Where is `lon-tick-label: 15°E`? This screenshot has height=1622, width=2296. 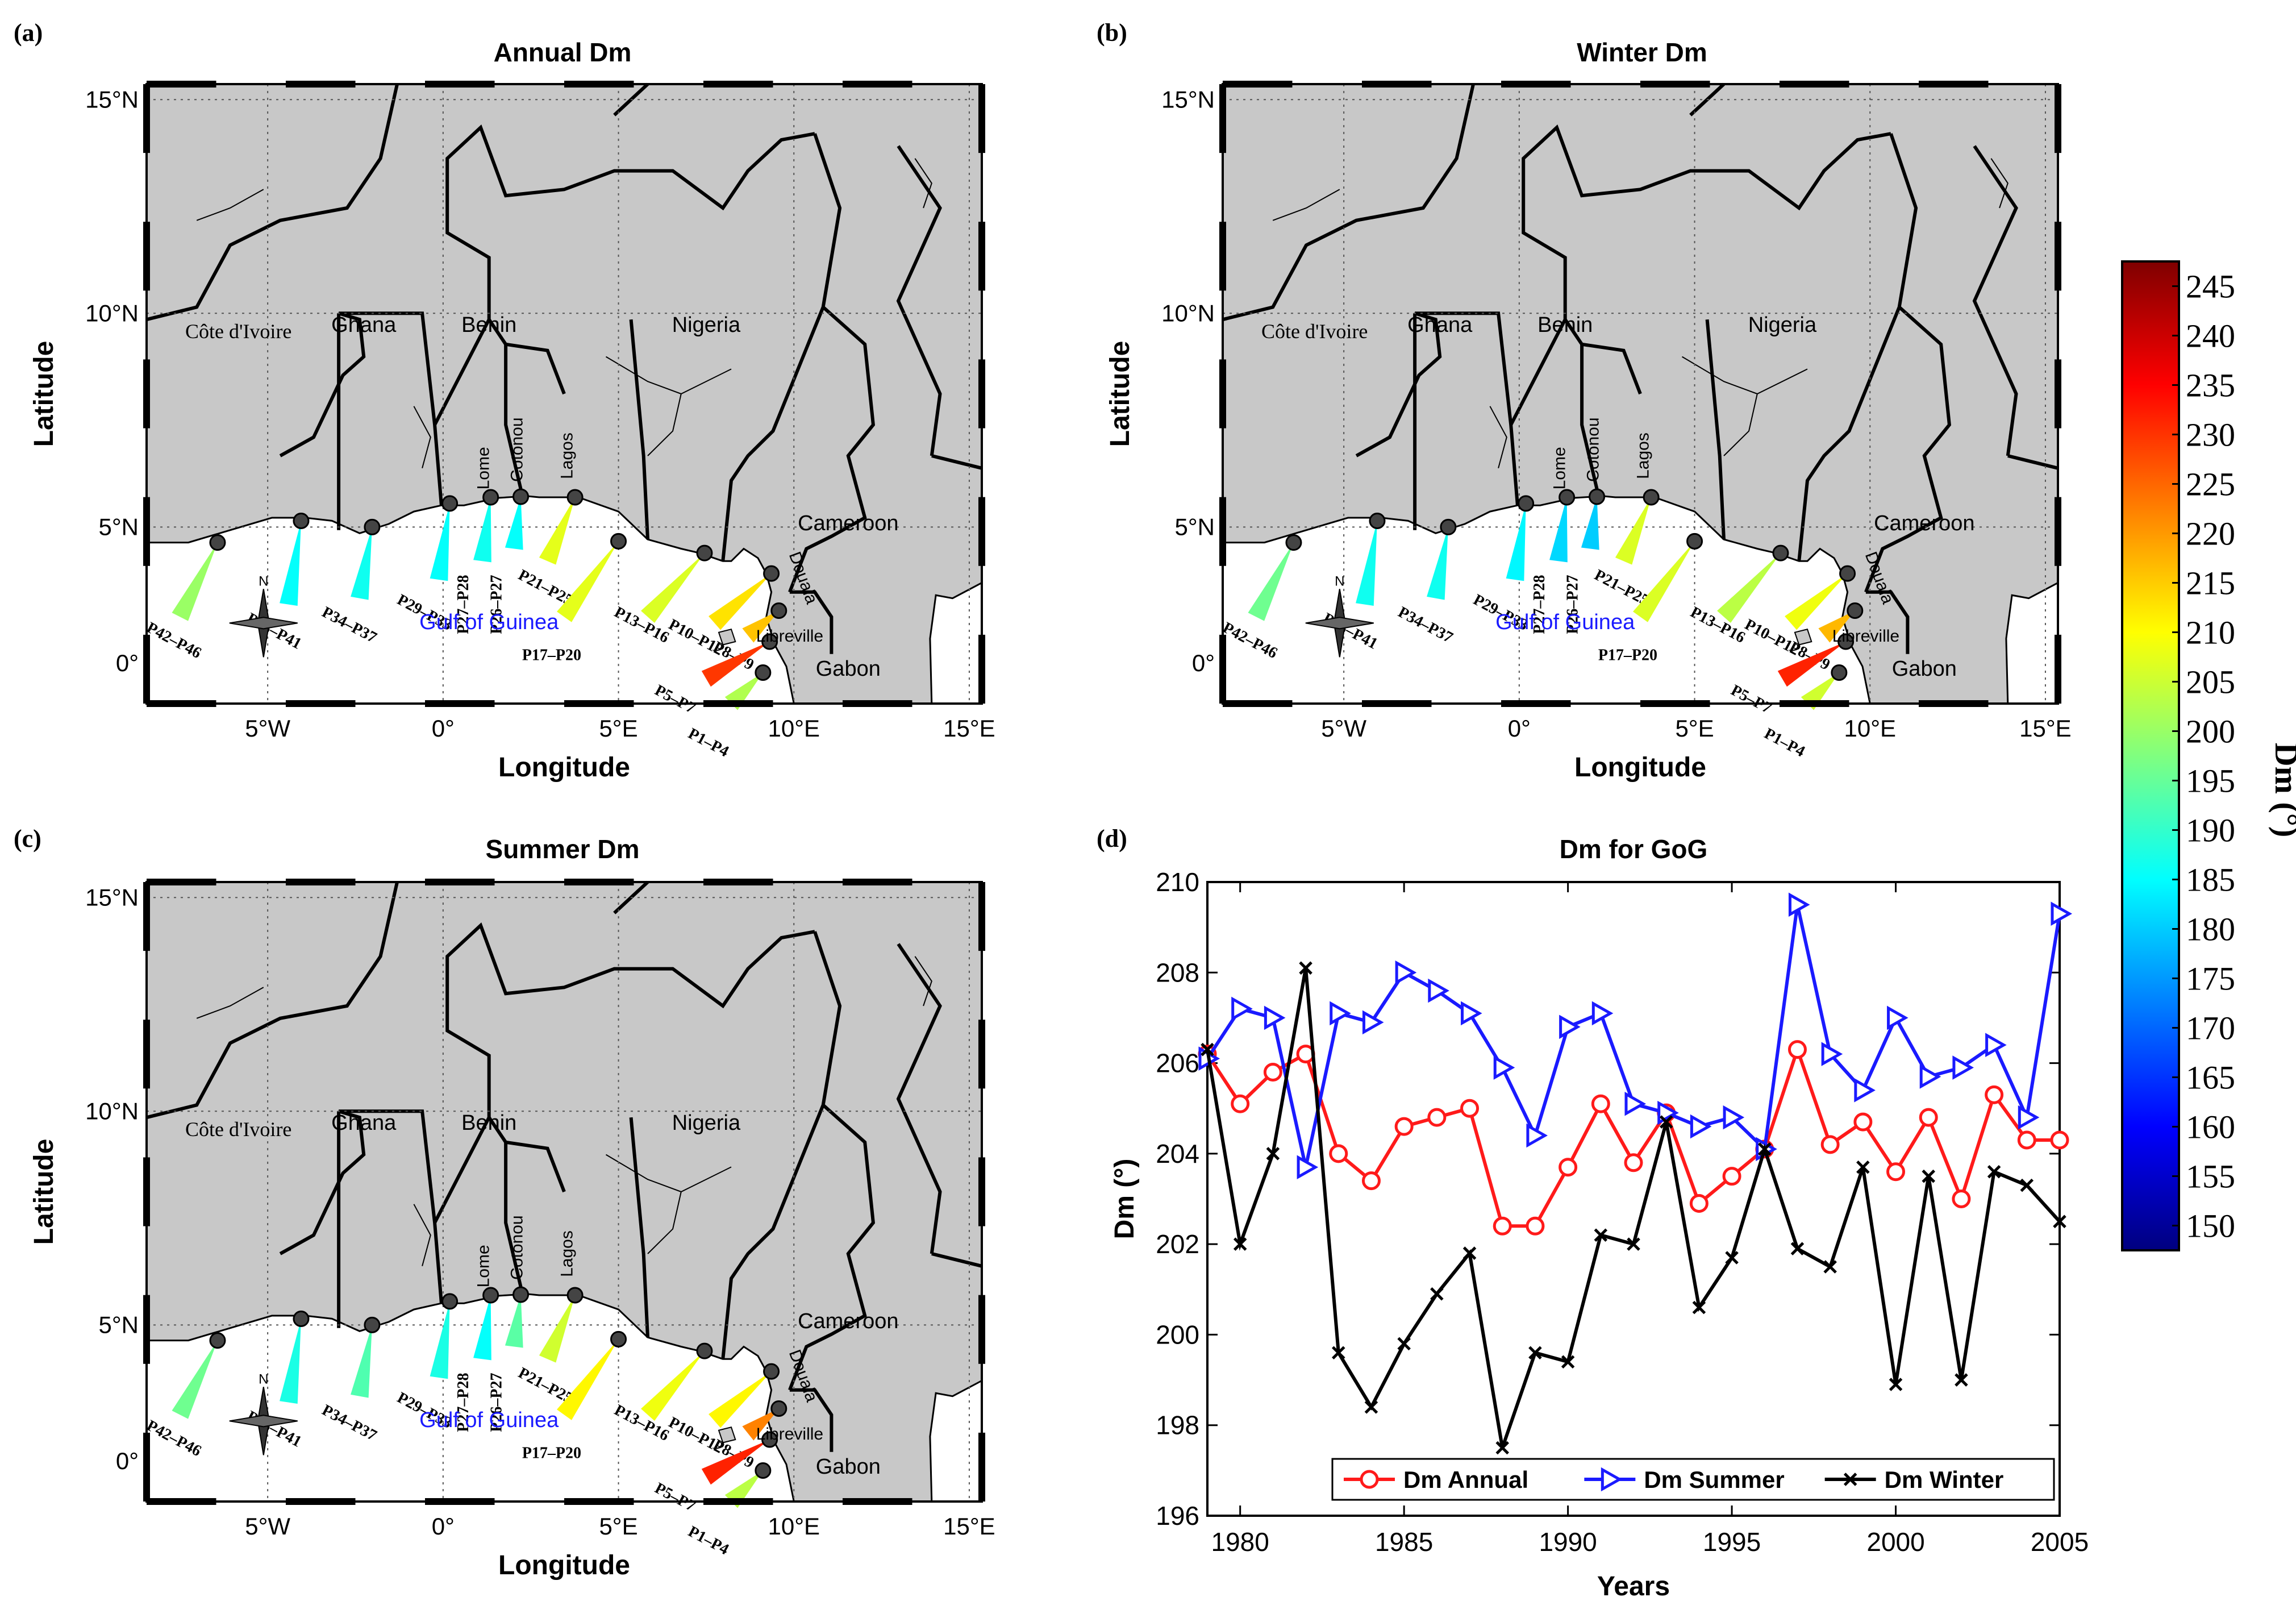
lon-tick-label: 15°E is located at coordinates (969, 728).